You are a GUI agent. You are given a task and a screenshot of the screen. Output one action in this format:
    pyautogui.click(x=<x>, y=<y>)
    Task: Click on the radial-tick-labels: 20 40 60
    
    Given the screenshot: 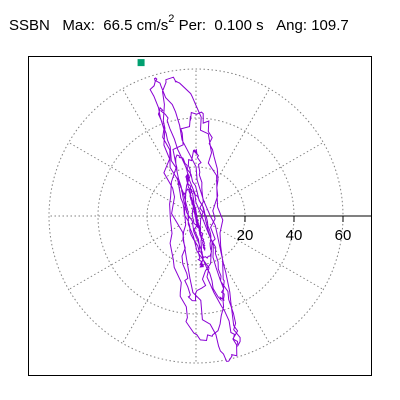 What is the action you would take?
    pyautogui.click(x=294, y=235)
    